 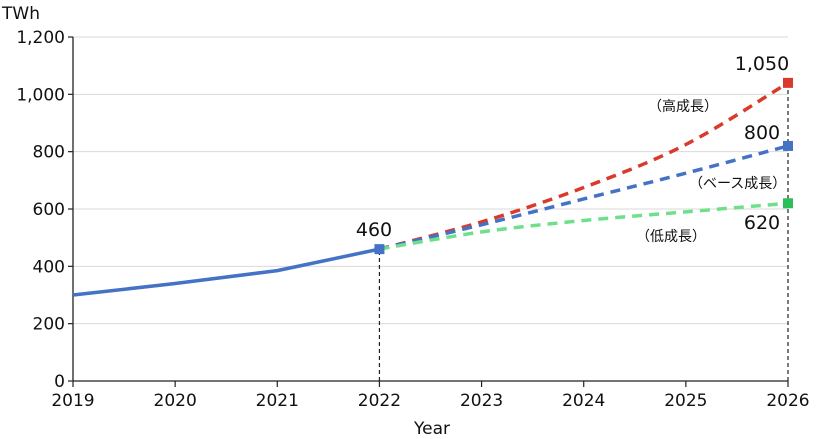 What do you see at coordinates (762, 223) in the screenshot?
I see `data-label-low-2026: 620` at bounding box center [762, 223].